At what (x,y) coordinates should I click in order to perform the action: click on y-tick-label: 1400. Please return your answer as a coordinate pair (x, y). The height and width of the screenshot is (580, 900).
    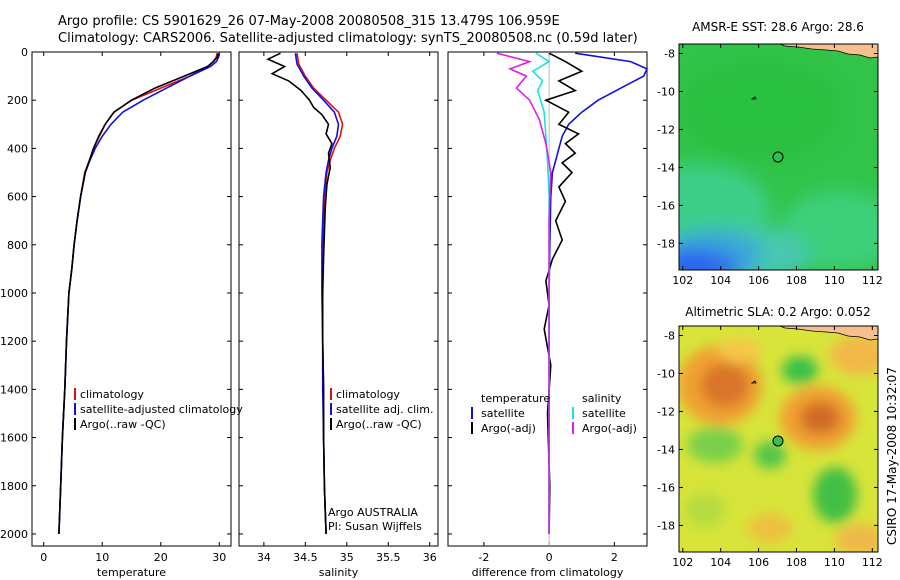
    Looking at the image, I should click on (14, 389).